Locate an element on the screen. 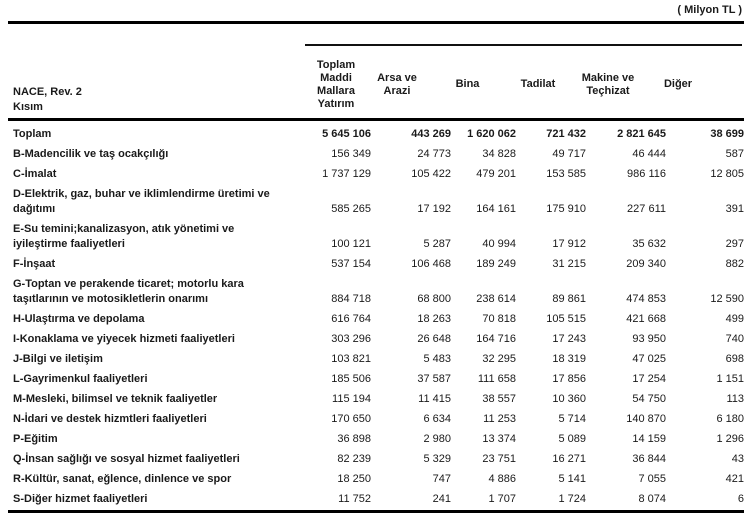 Image resolution: width=750 pixels, height=518 pixels. cell-value: 26 648 is located at coordinates (434, 338).